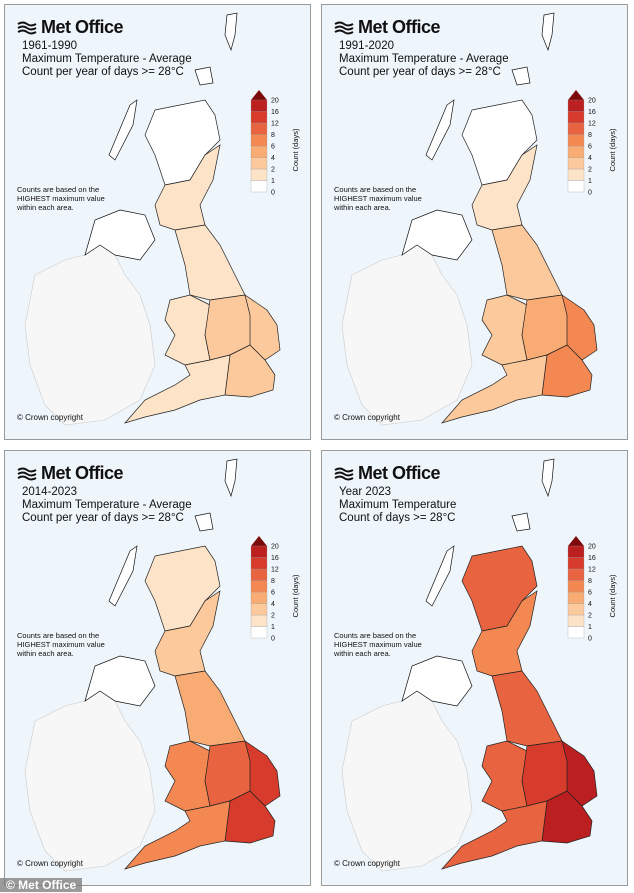 Image resolution: width=634 pixels, height=893 pixels. What do you see at coordinates (590, 616) in the screenshot?
I see `colorbar-tick: 2` at bounding box center [590, 616].